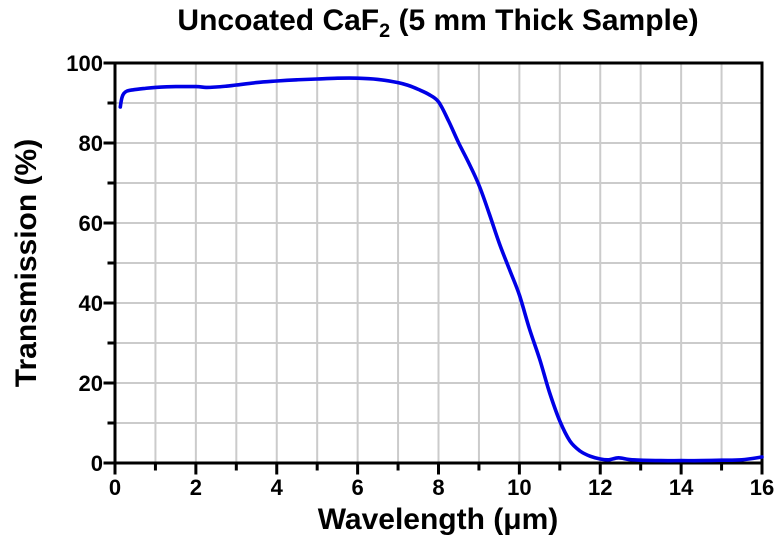 The width and height of the screenshot is (780, 549). What do you see at coordinates (91, 303) in the screenshot?
I see `y-tick-label: 40` at bounding box center [91, 303].